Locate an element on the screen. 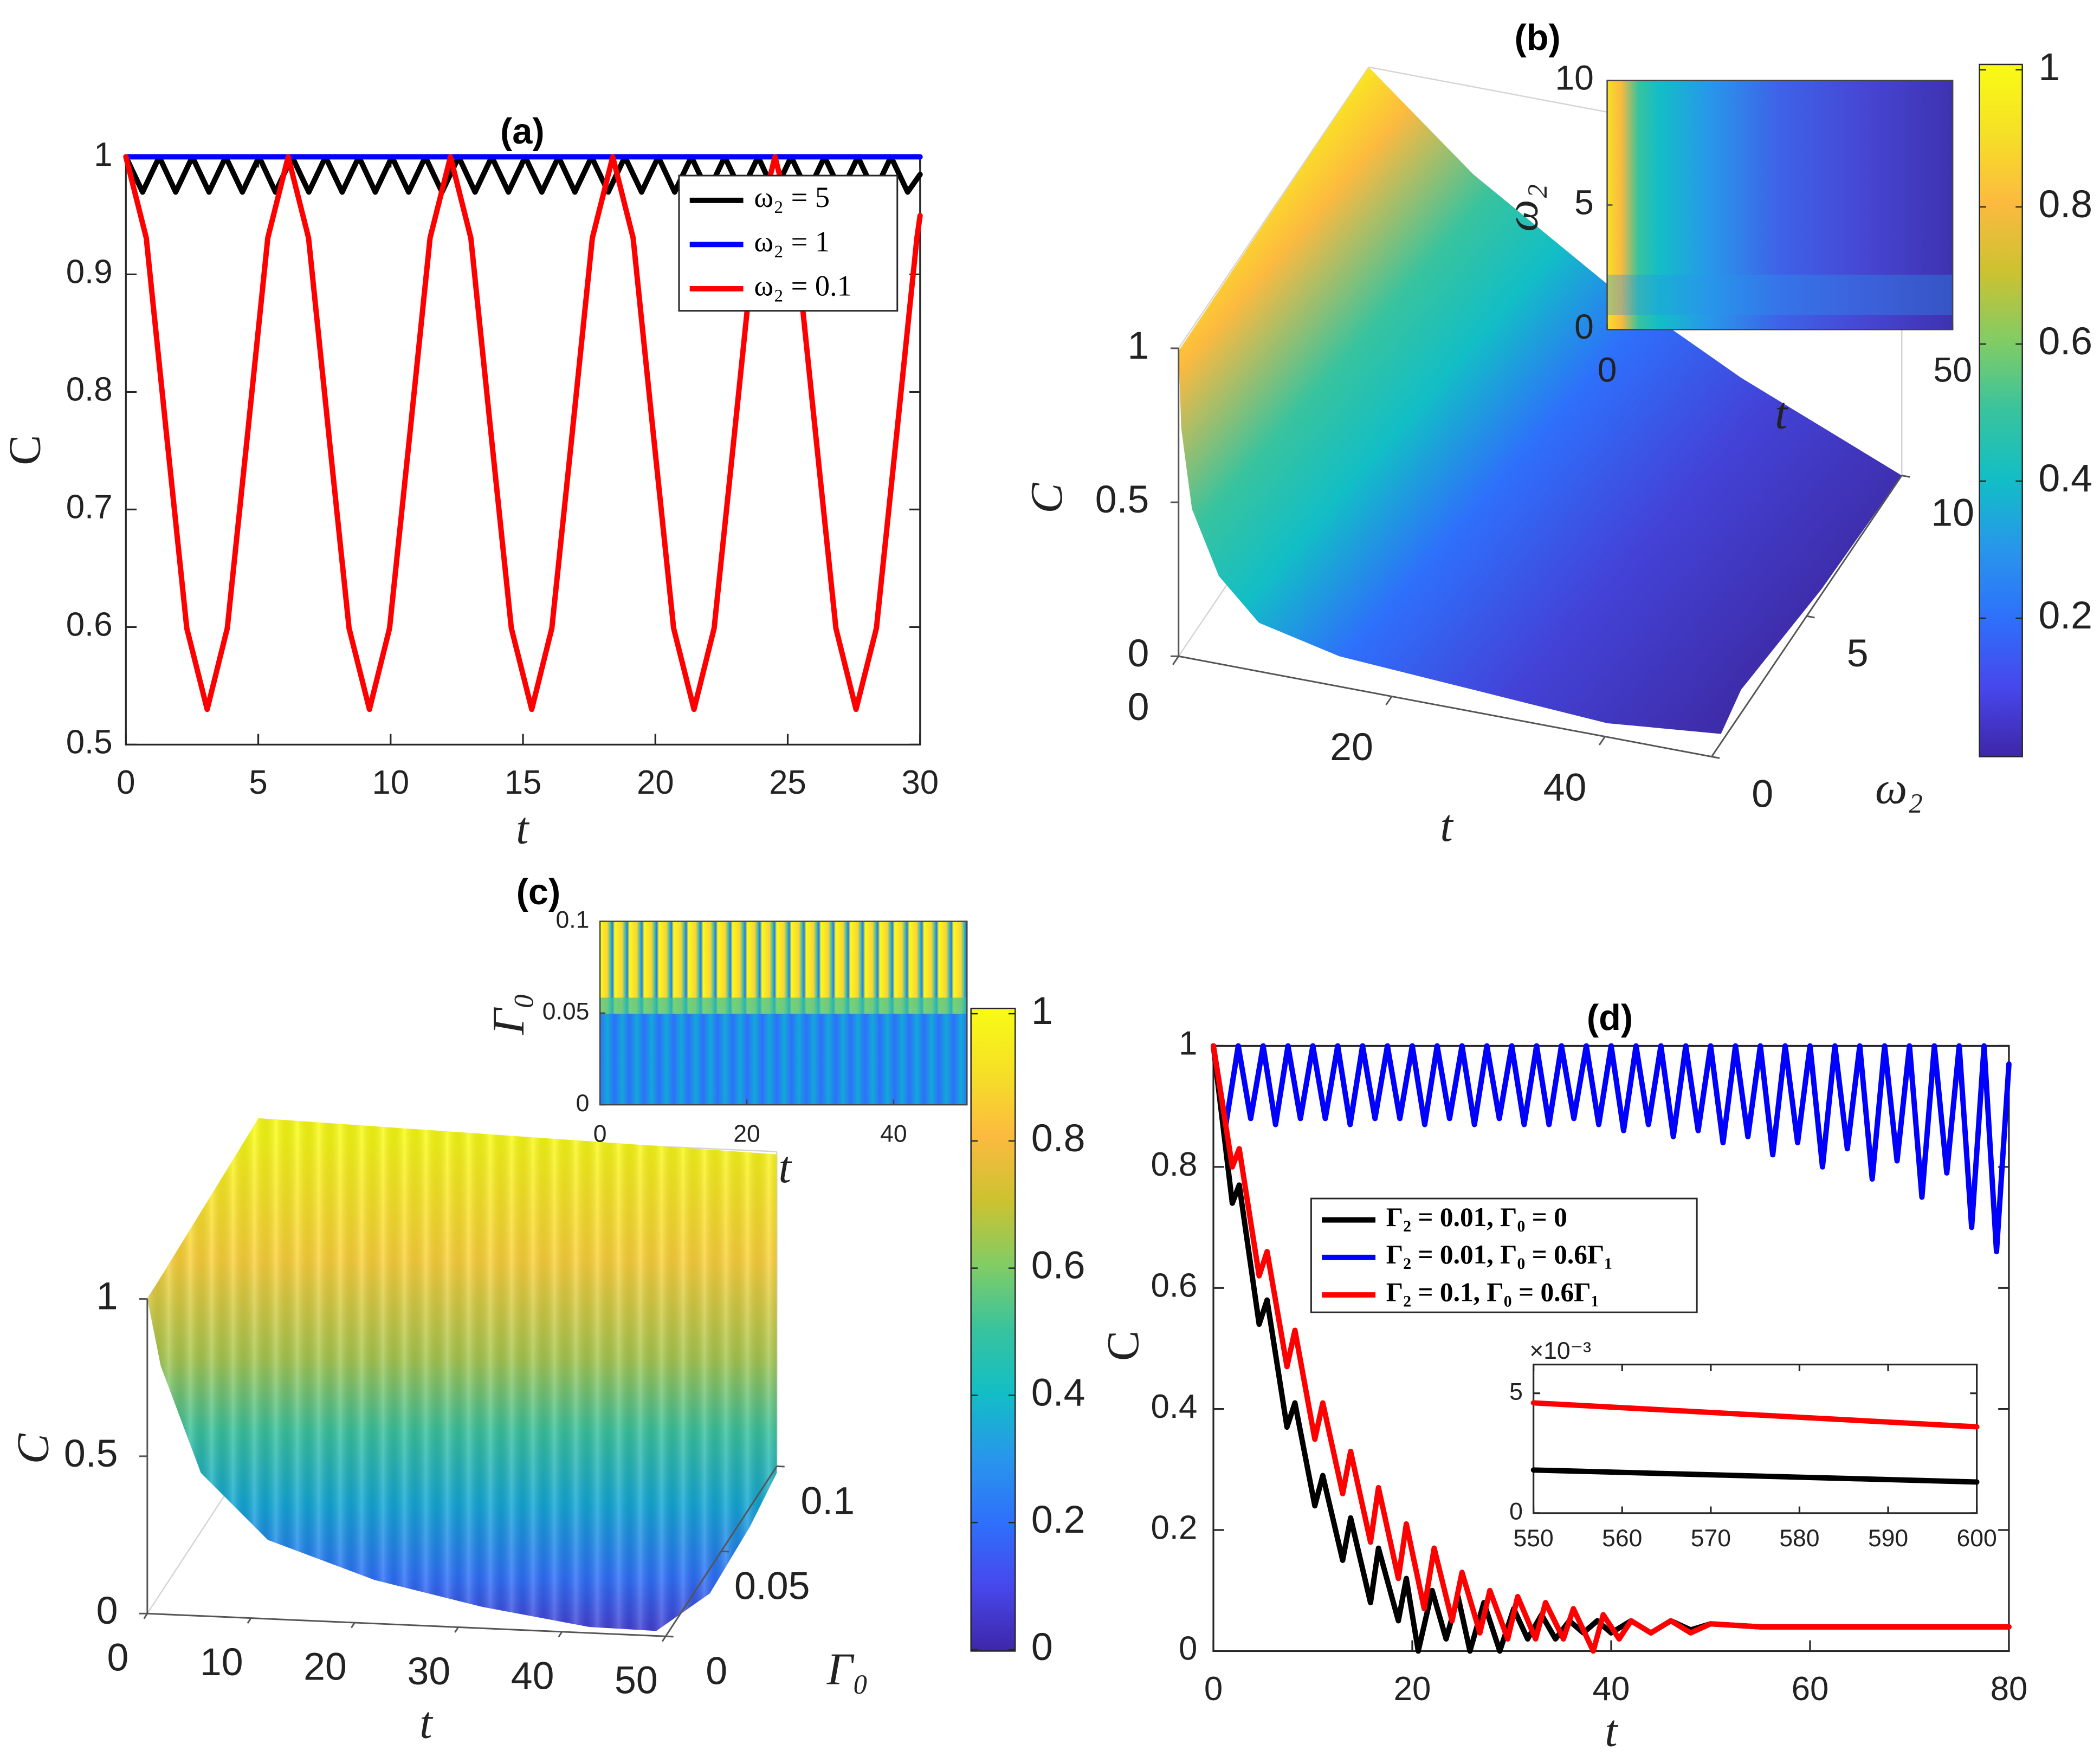 The height and width of the screenshot is (1757, 2100). y-tick-label: 0.7 is located at coordinates (90, 507).